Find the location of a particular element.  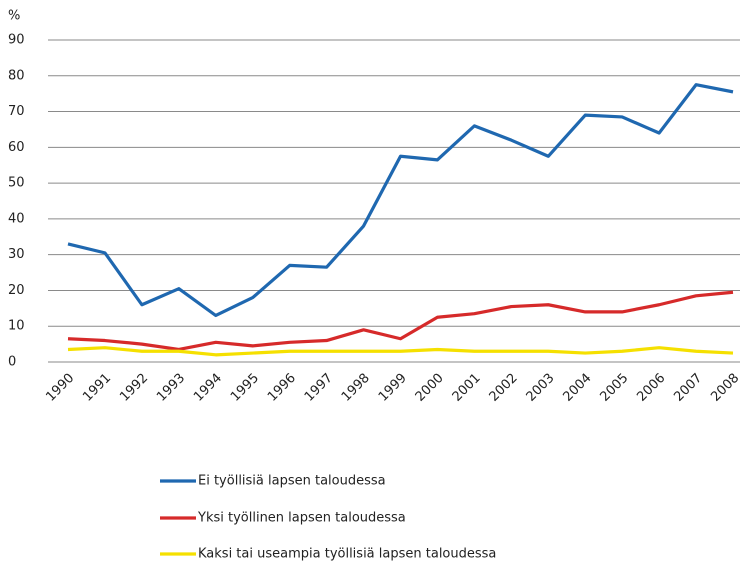

x-tick-label: 2001 is located at coordinates (467, 388).